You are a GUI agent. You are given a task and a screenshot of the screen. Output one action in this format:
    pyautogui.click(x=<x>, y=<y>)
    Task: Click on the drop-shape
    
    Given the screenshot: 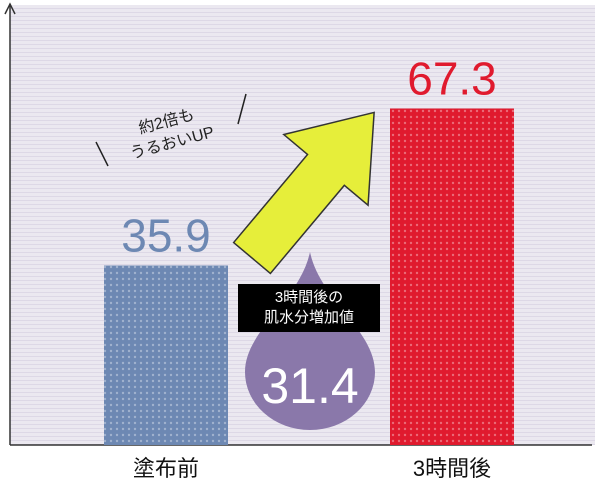 What is the action you would take?
    pyautogui.click(x=310, y=341)
    